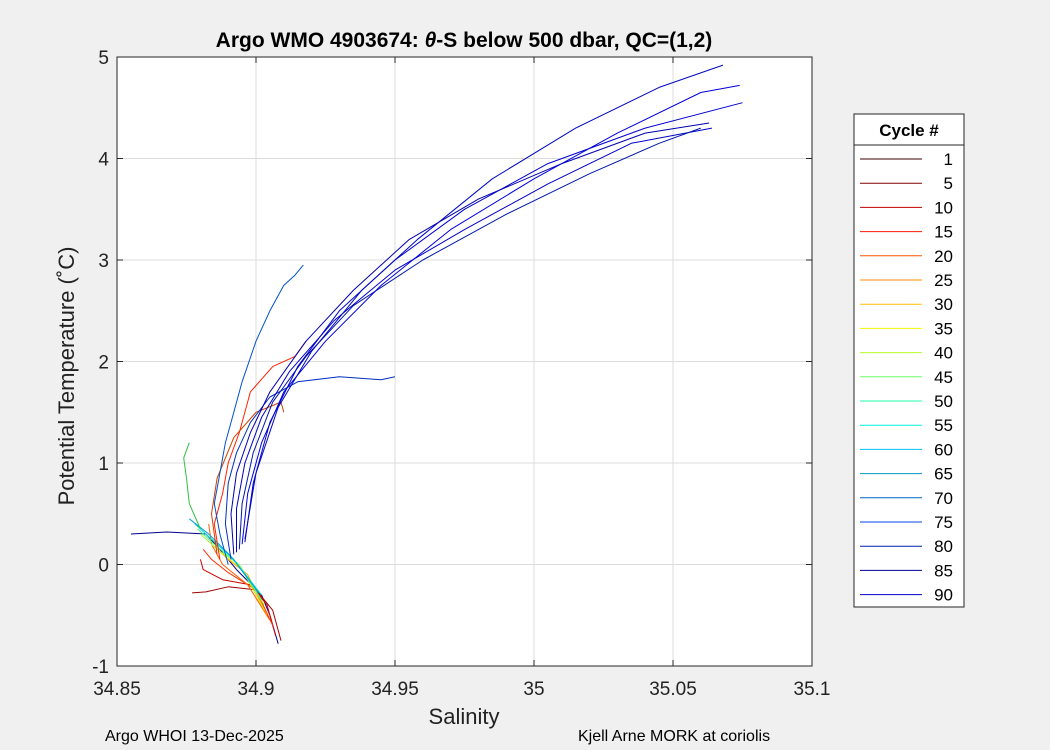 The width and height of the screenshot is (1050, 750). Describe the element at coordinates (943, 207) in the screenshot. I see `legend-entry-label: 10` at that location.